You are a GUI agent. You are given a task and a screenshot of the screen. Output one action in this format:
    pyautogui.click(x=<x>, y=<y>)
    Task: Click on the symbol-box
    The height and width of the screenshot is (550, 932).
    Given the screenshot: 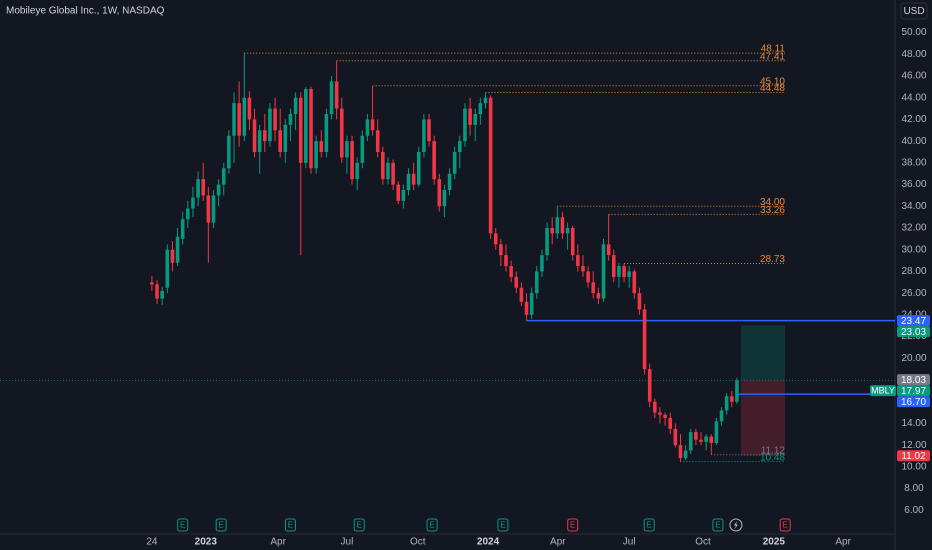 What is the action you would take?
    pyautogui.click(x=883, y=391)
    